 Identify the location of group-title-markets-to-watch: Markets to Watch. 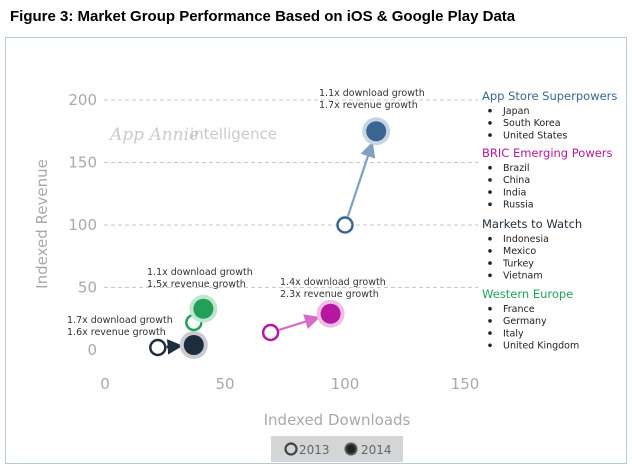
(532, 224).